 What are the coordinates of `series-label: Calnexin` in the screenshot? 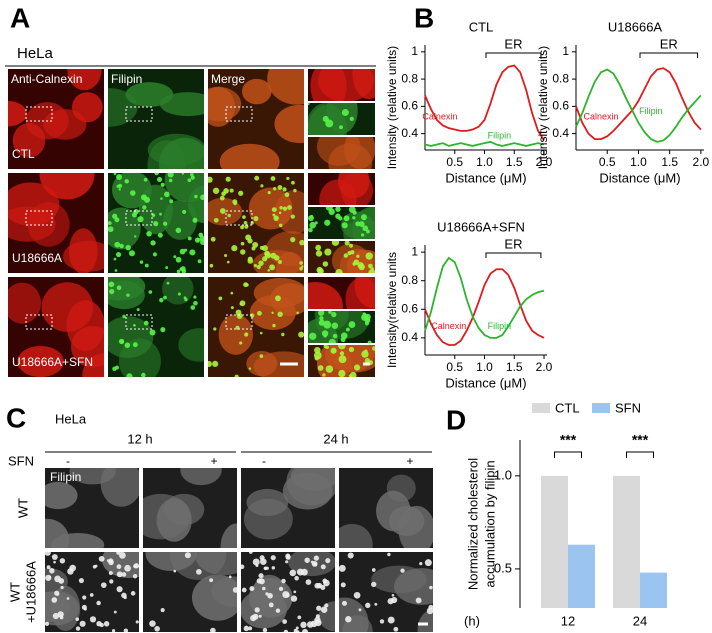 It's located at (439, 117).